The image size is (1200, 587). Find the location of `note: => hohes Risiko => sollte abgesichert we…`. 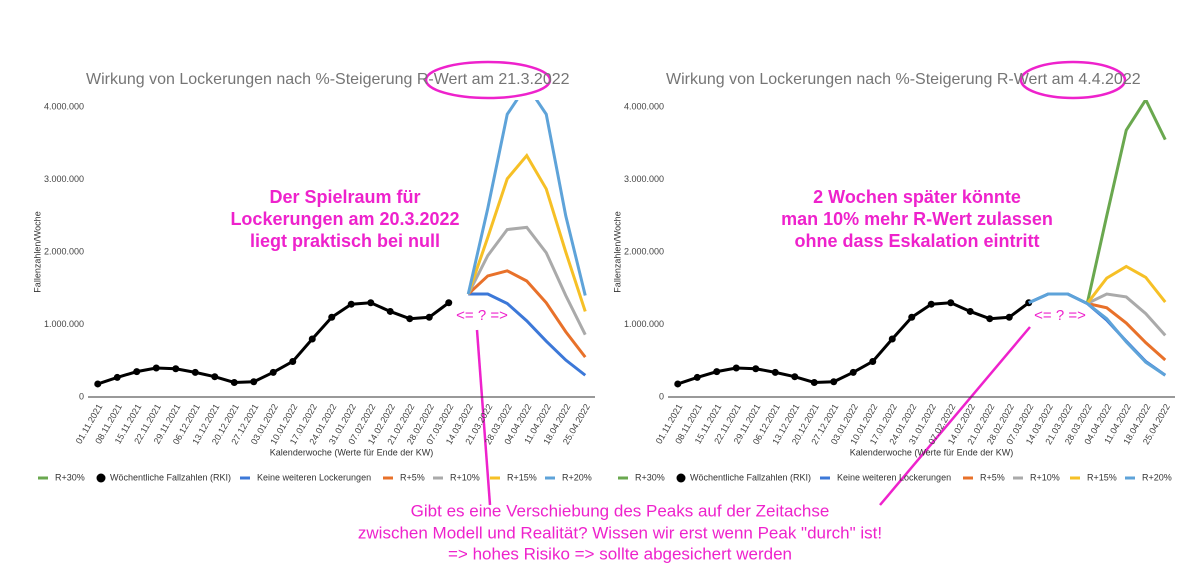

note: => hohes Risiko => sollte abgesichert we… is located at coordinates (620, 553).